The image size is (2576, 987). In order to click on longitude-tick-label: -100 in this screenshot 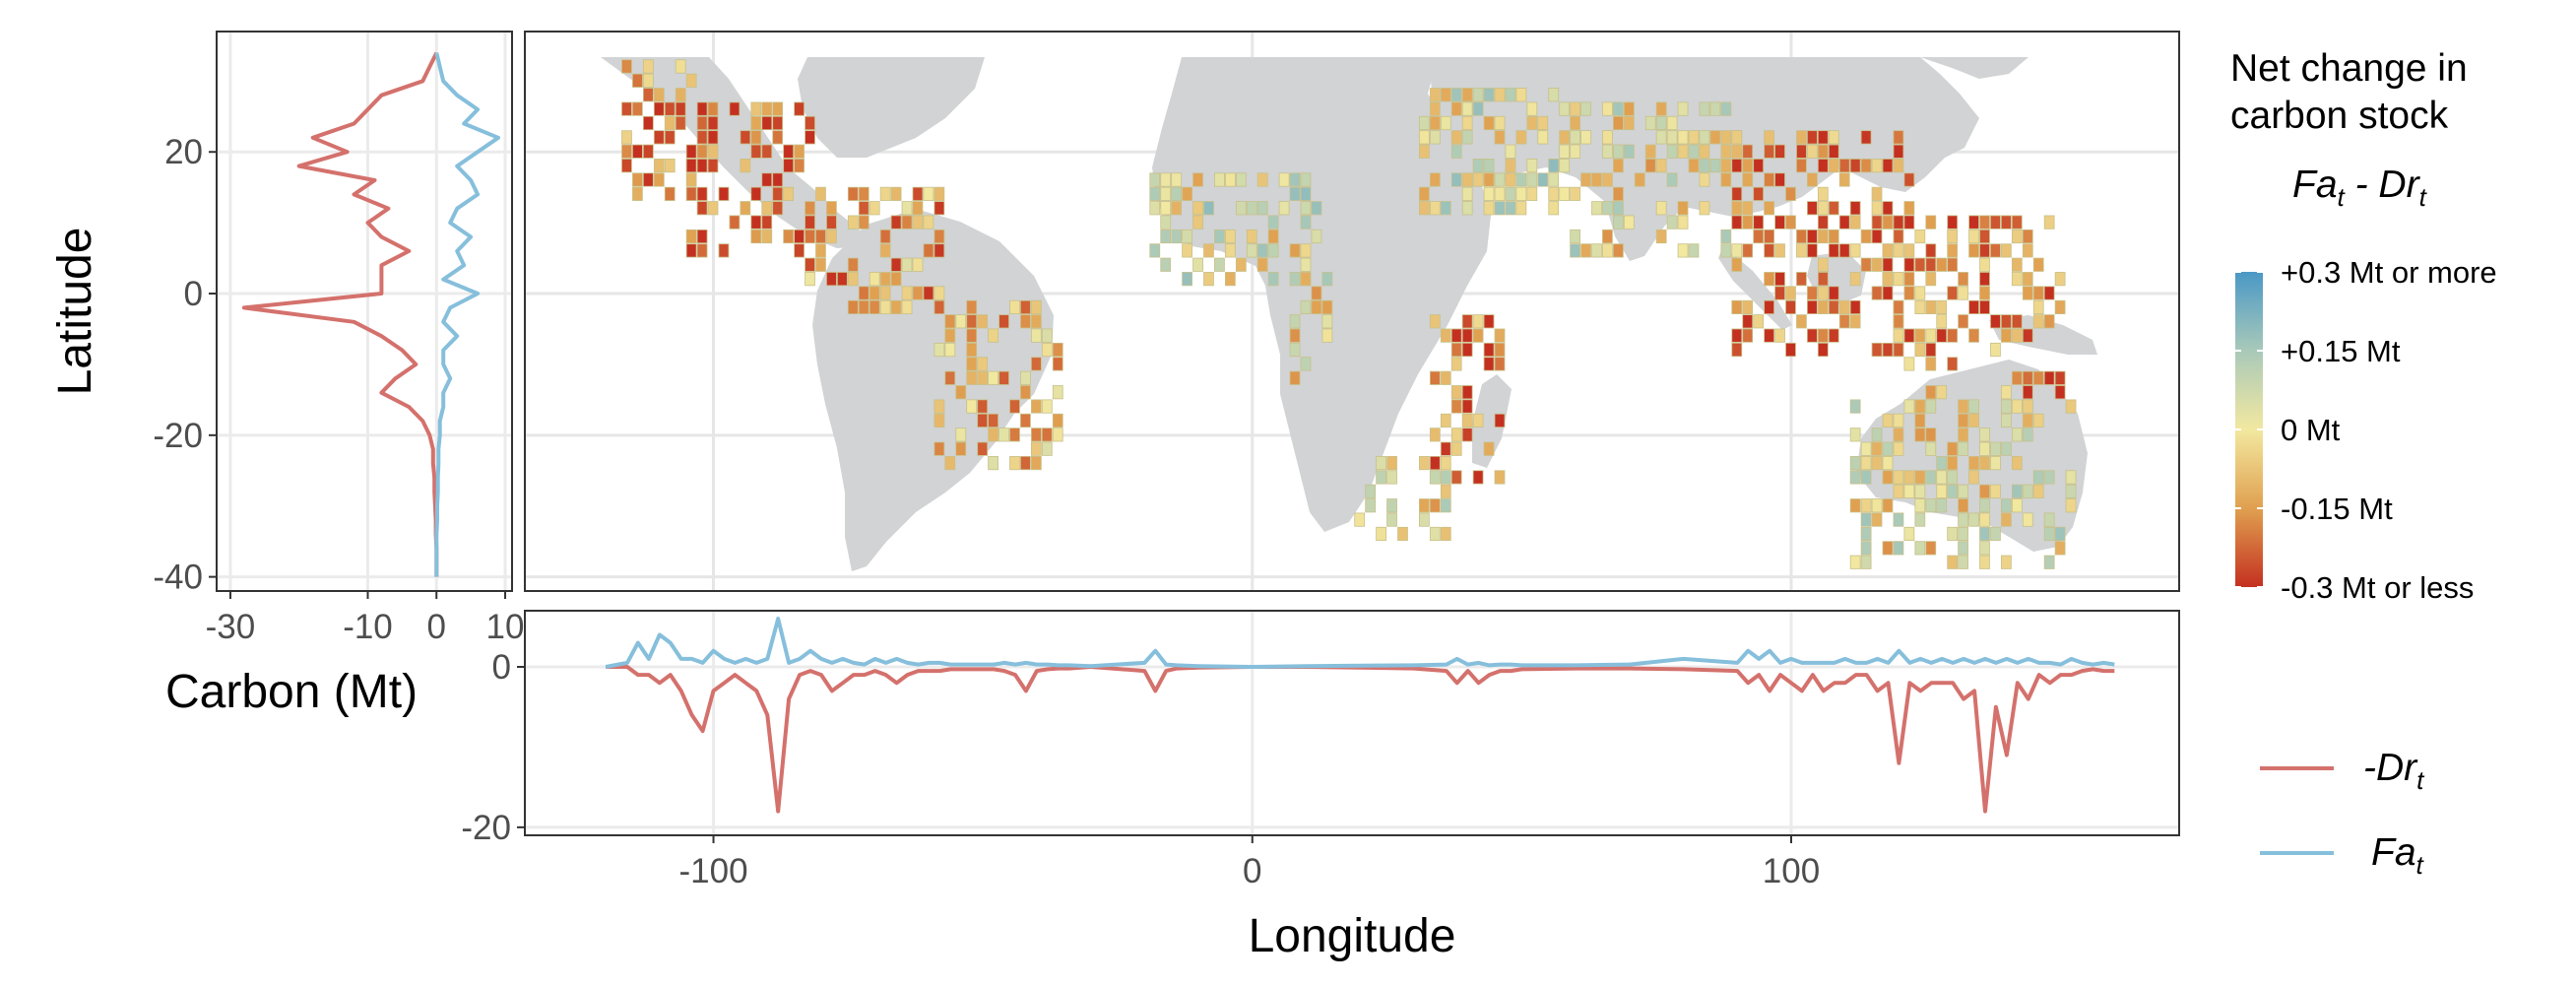, I will do `click(712, 871)`.